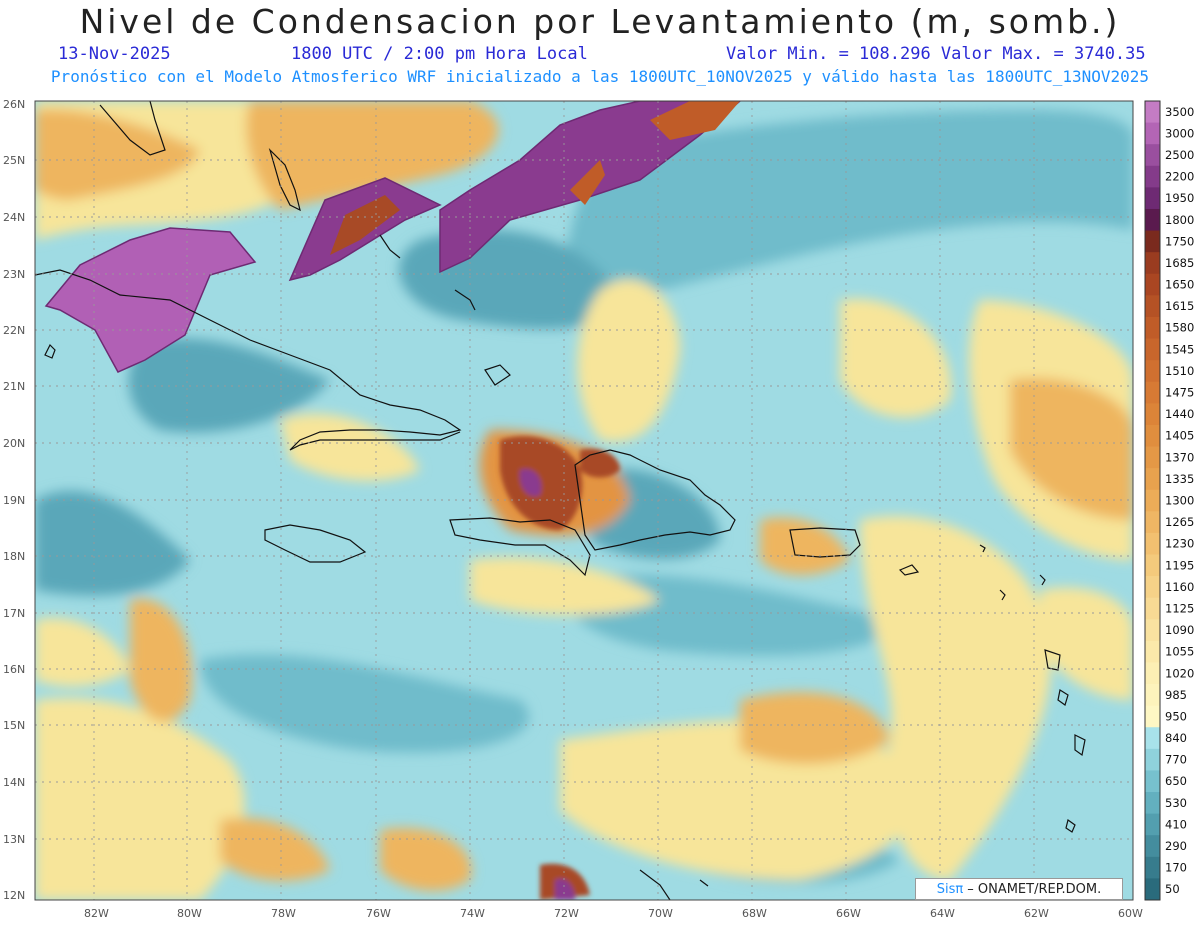 This screenshot has height=927, width=1200. I want to click on lon-label: 68W, so click(754, 913).